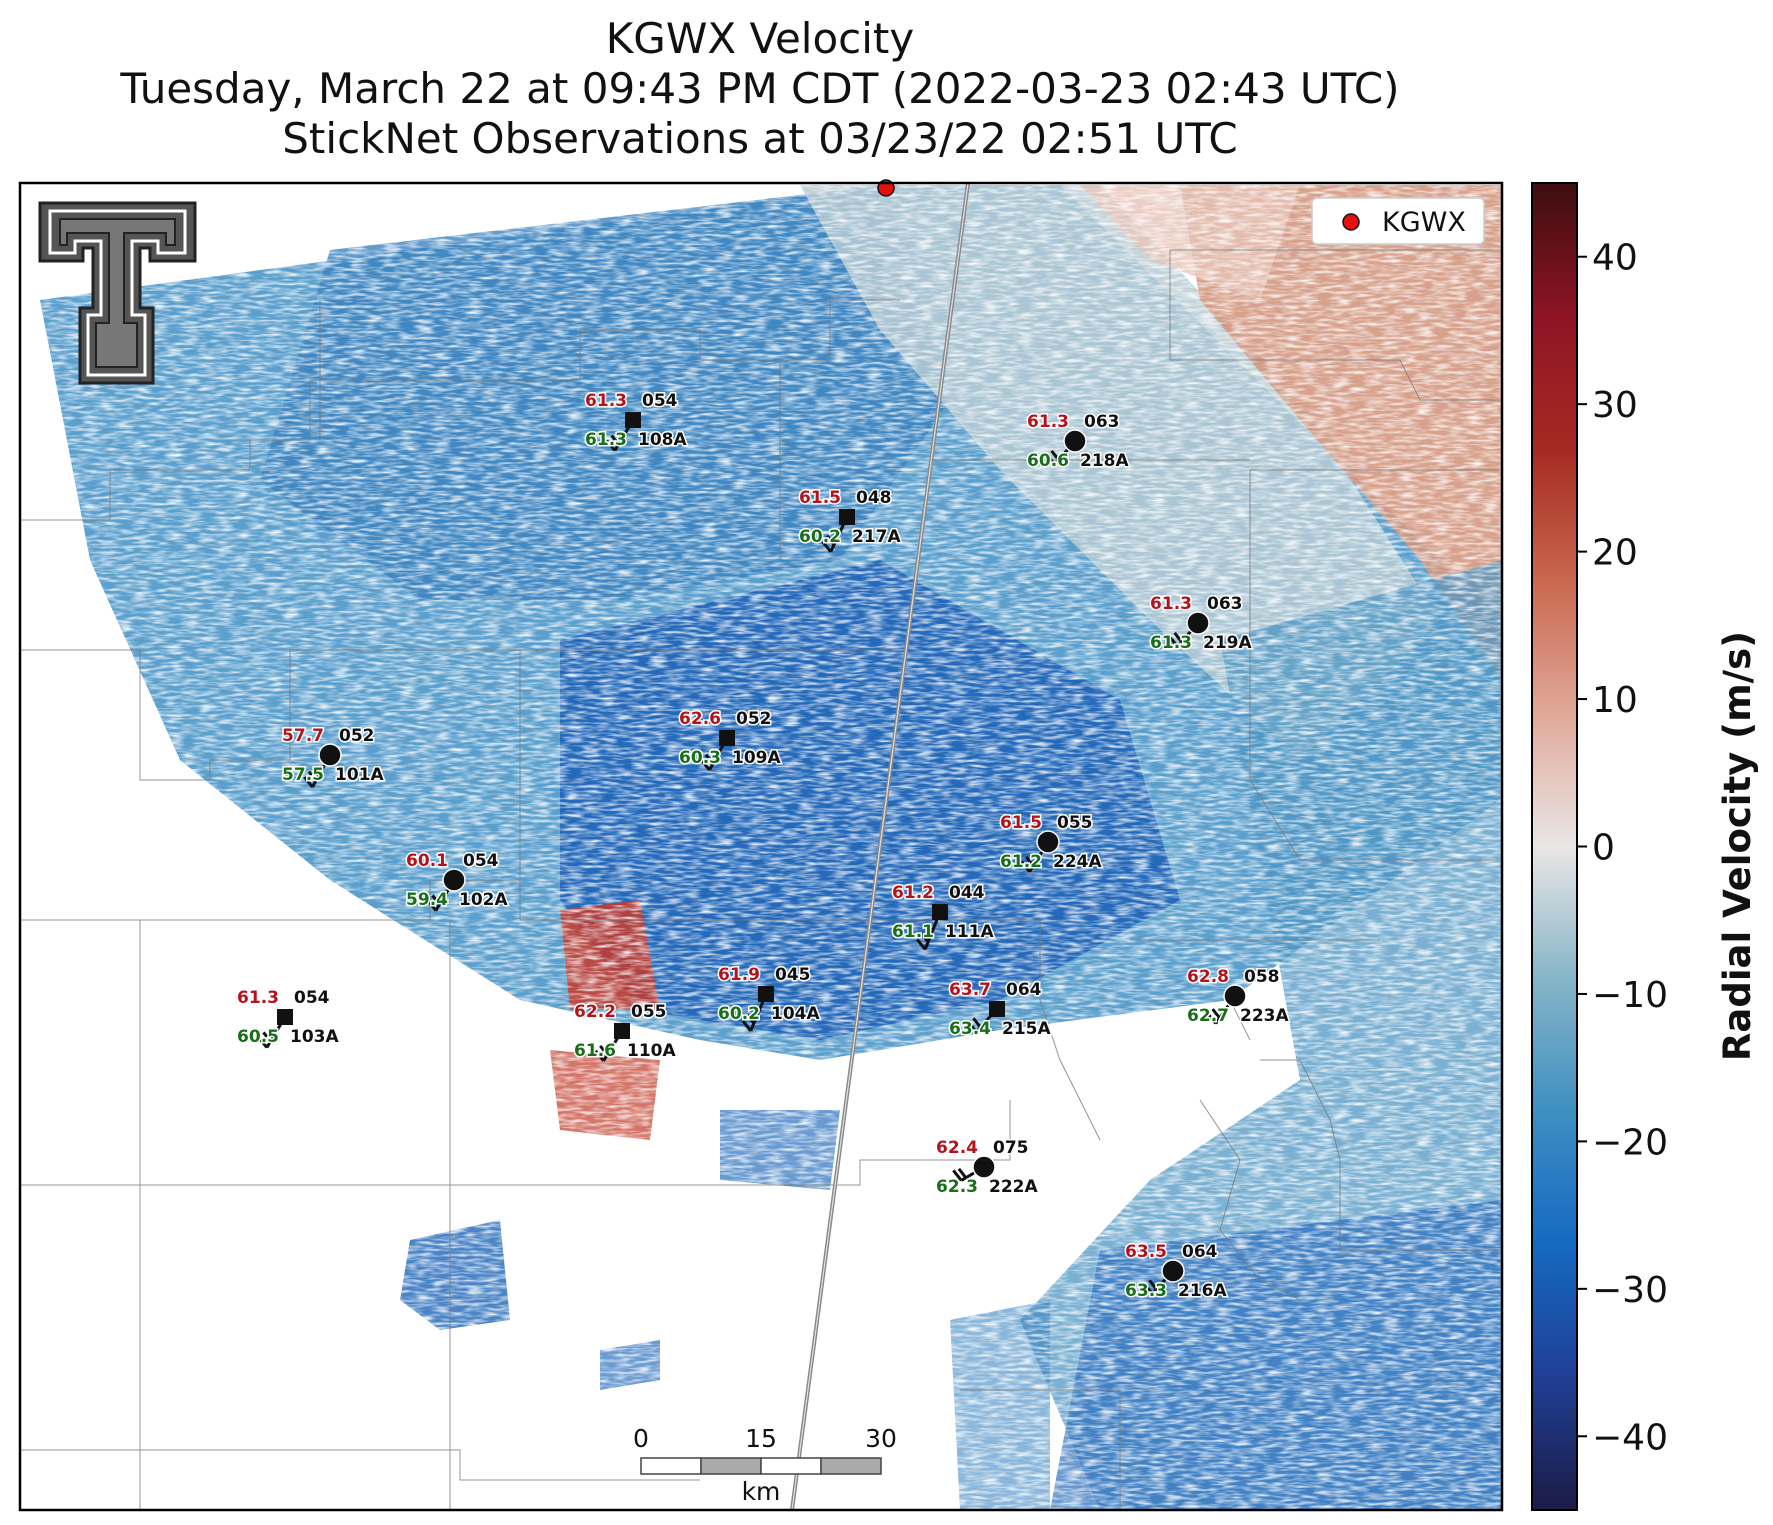 This screenshot has width=1773, height=1525. Describe the element at coordinates (913, 932) in the screenshot. I see `station-dewpoint: 61.1` at that location.